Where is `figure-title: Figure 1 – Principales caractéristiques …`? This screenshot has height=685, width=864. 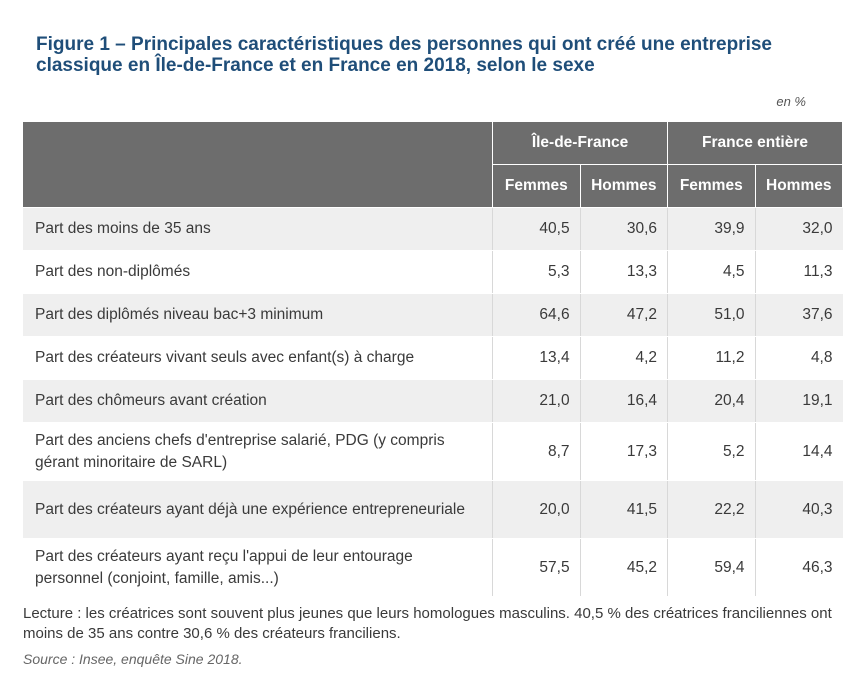
figure-title: Figure 1 – Principales caractéristiques … is located at coordinates (404, 55).